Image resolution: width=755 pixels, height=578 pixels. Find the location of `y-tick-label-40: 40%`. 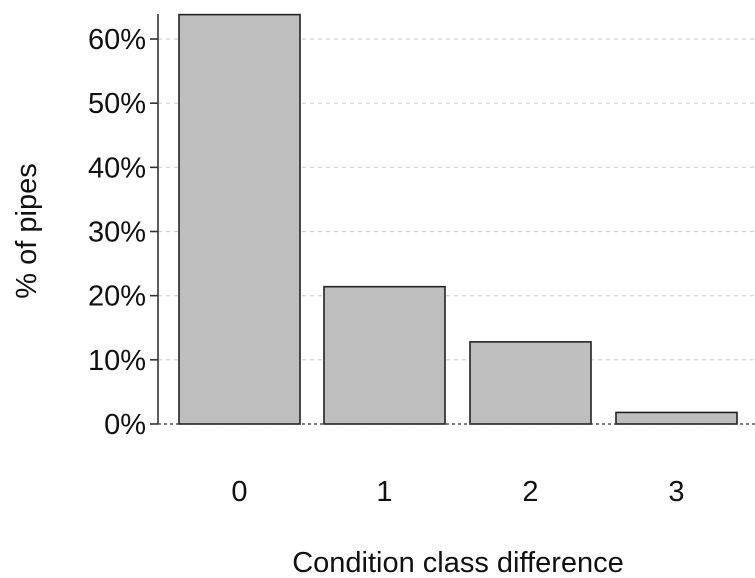

y-tick-label-40: 40% is located at coordinates (117, 168).